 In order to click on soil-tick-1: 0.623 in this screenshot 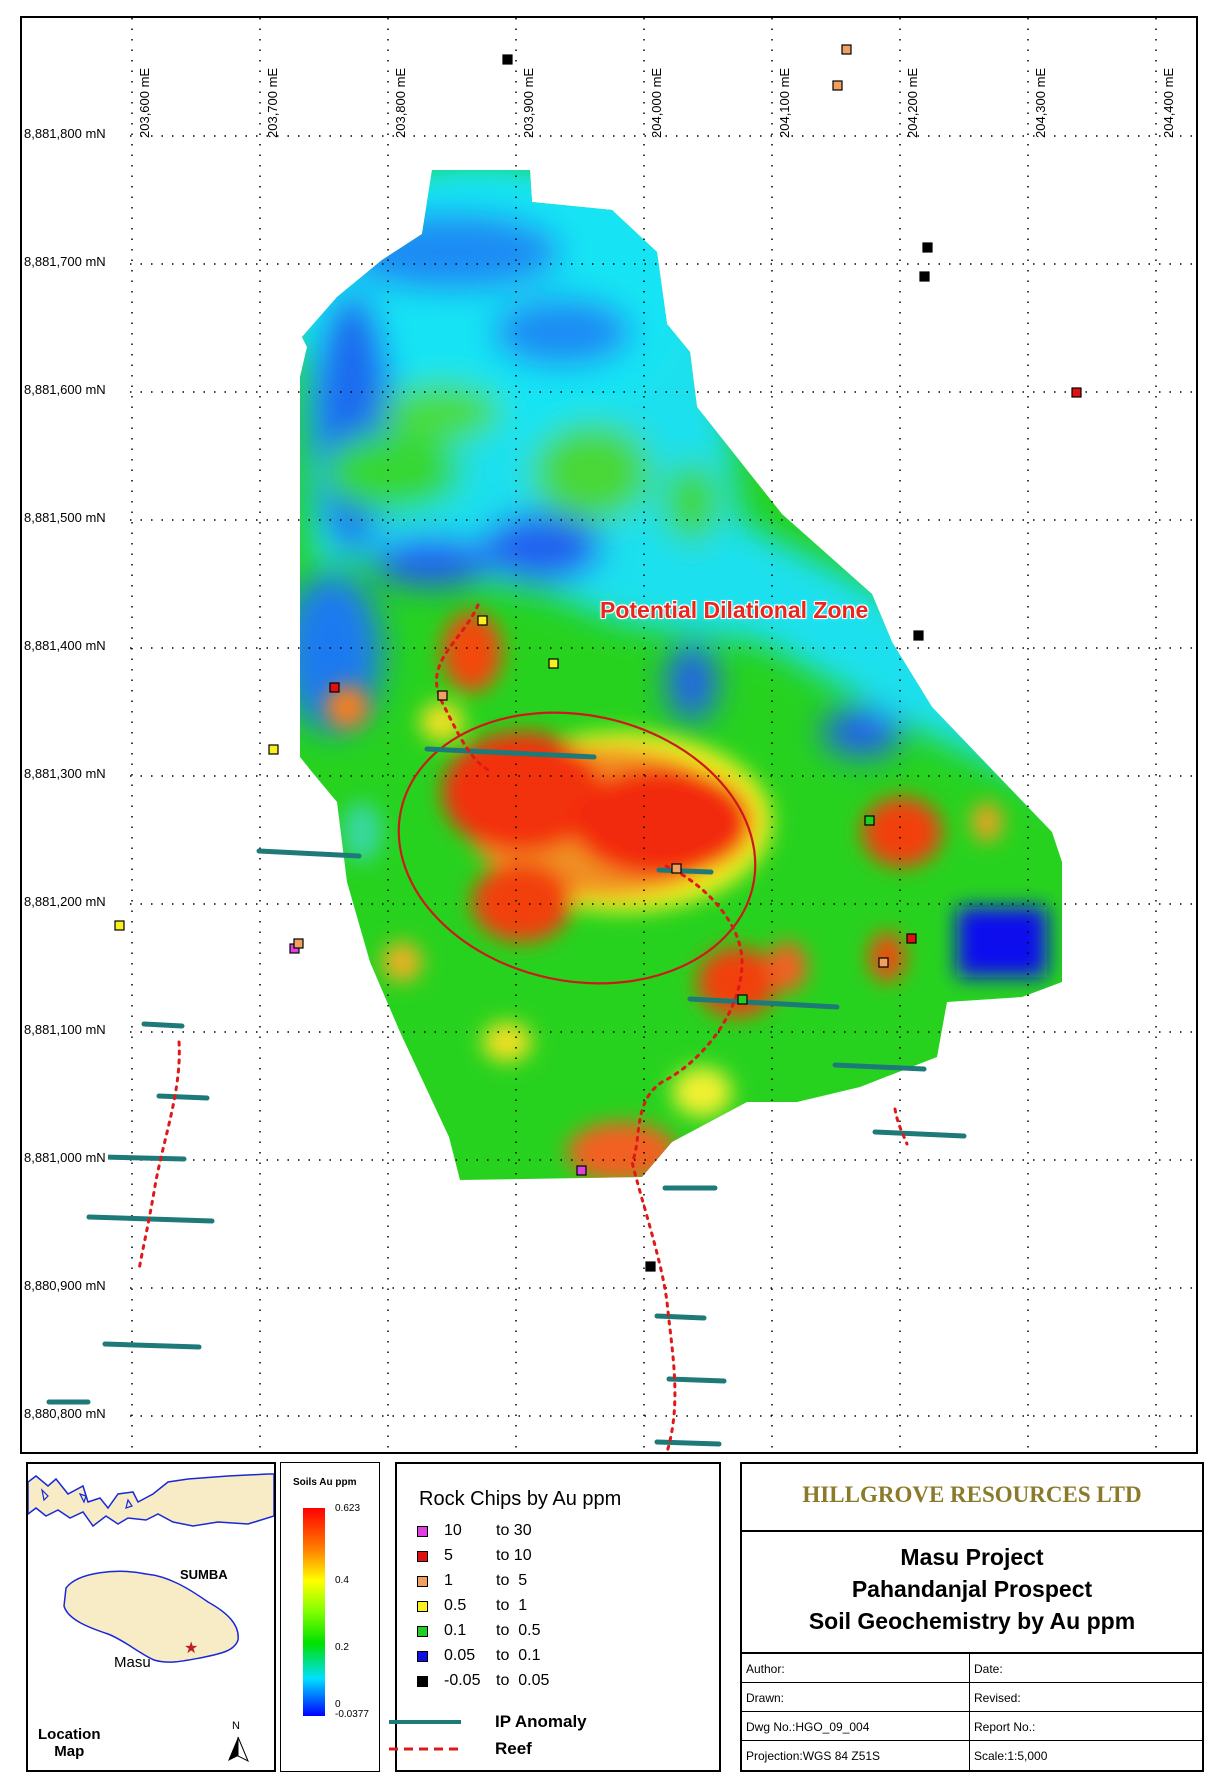, I will do `click(348, 1508)`.